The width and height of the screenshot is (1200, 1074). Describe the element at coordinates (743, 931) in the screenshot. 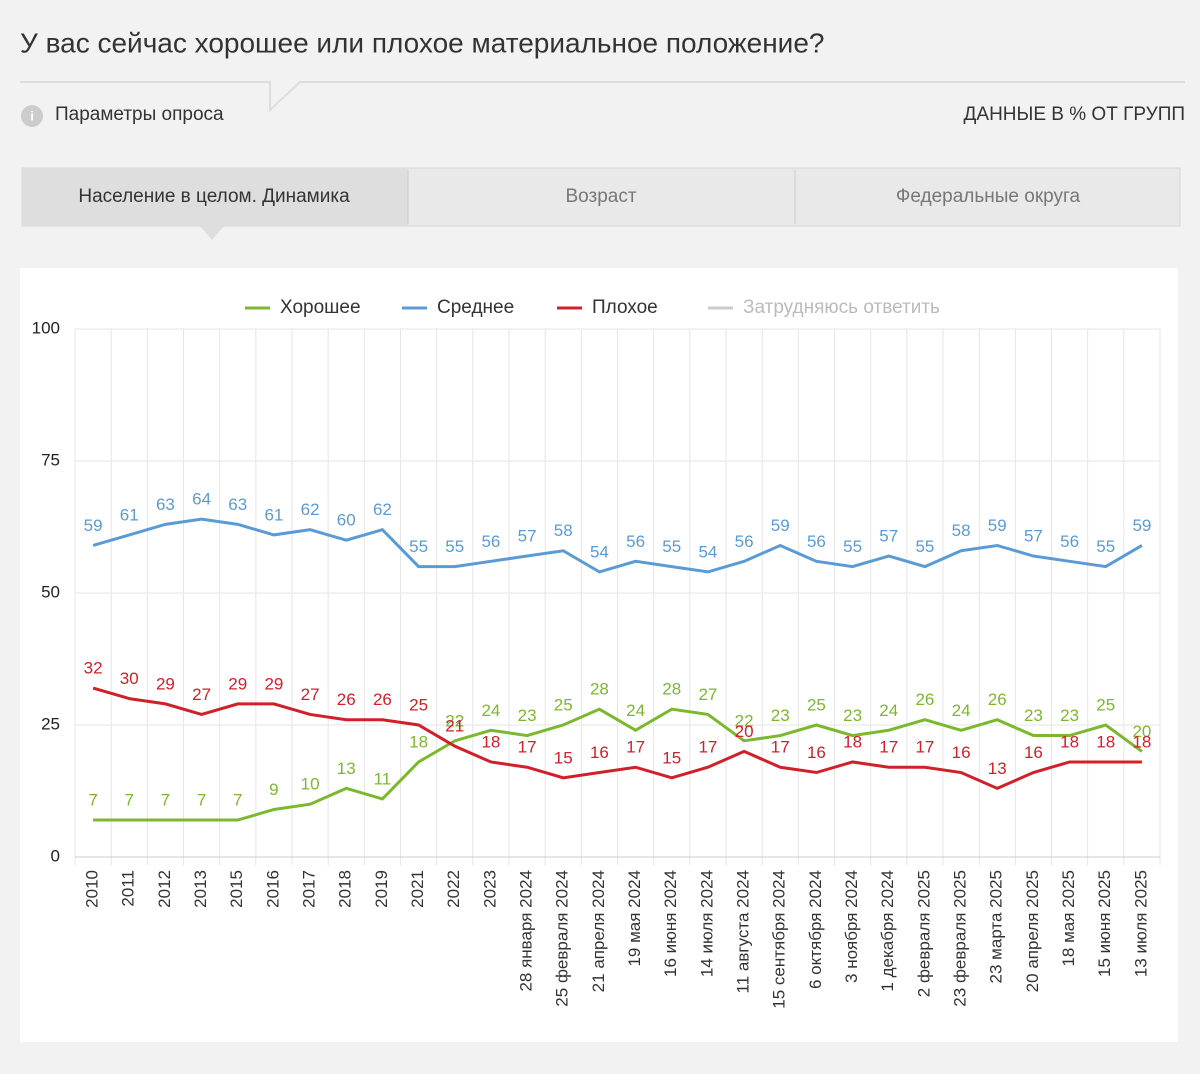

I see `x-tick-label: 11 августа 2024` at that location.